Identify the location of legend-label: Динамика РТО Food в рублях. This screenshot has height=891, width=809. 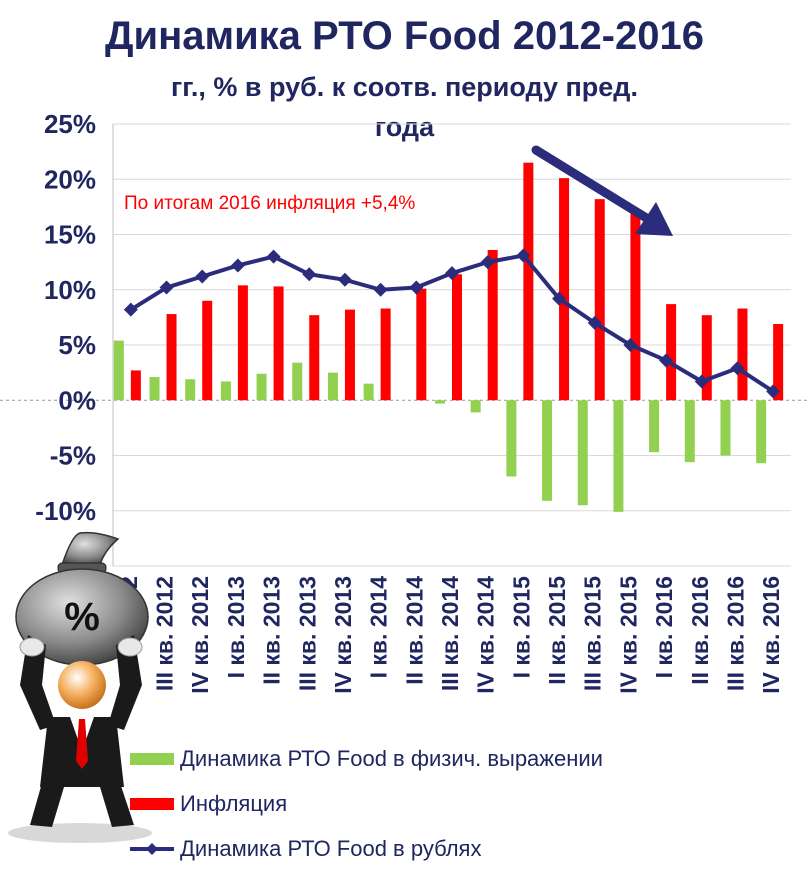
(331, 848).